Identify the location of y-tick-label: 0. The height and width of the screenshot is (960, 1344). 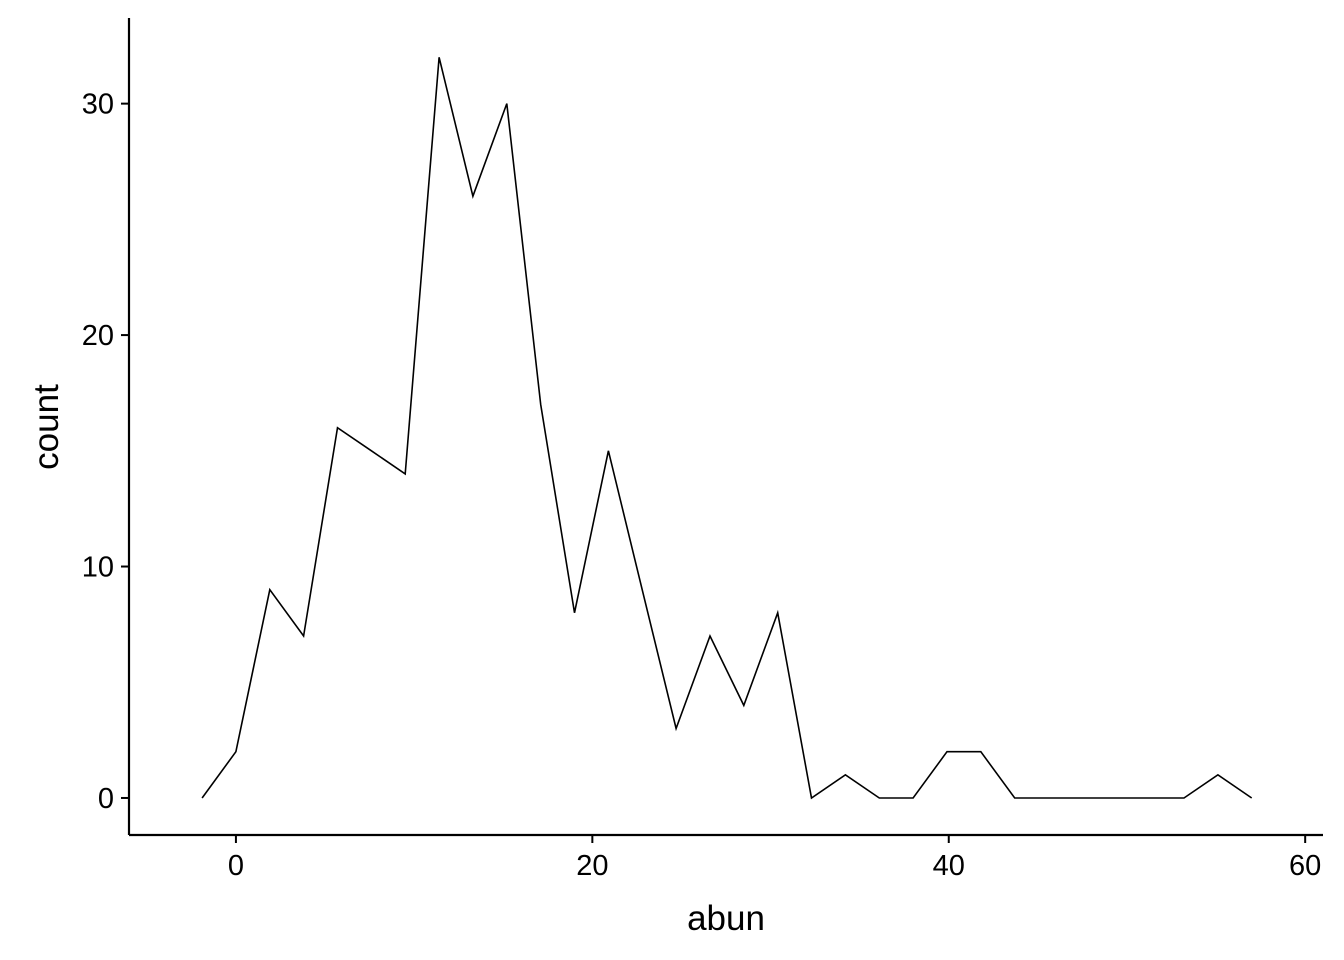
(106, 799).